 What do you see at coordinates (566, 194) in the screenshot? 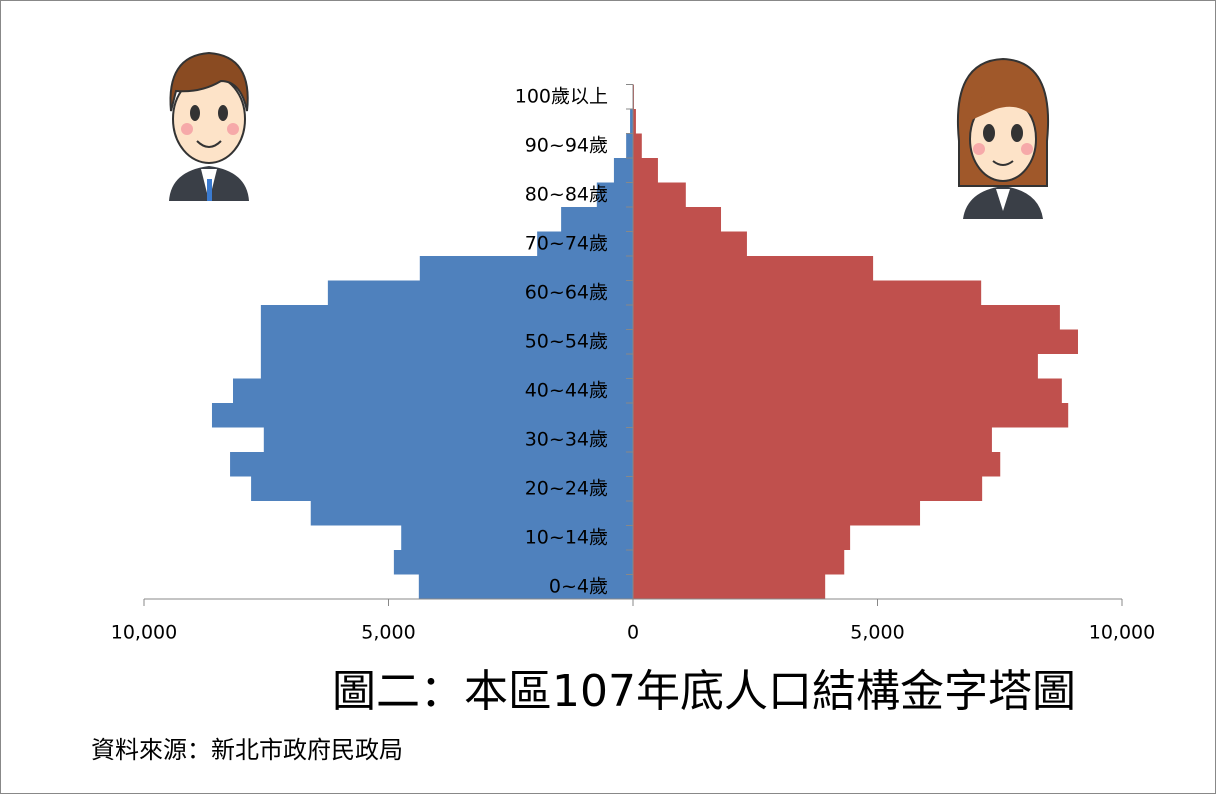
I see `category-label: 80~84歲` at bounding box center [566, 194].